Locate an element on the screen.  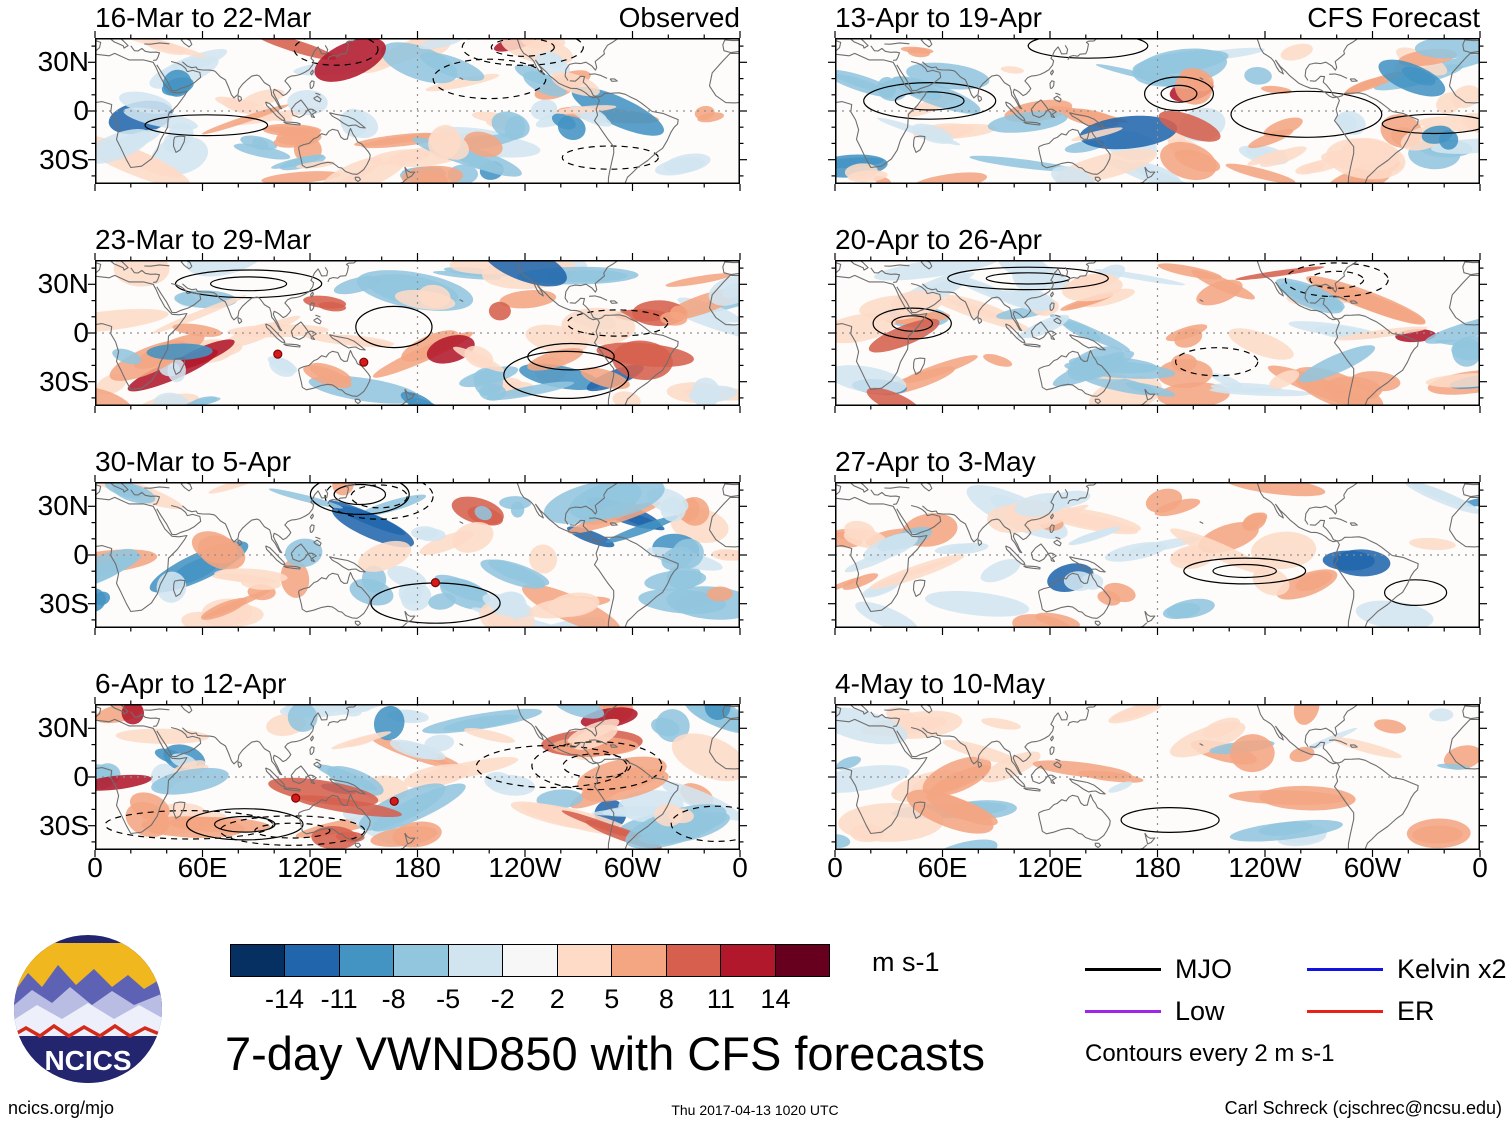
colorbar-tick-label: 14 is located at coordinates (775, 999).